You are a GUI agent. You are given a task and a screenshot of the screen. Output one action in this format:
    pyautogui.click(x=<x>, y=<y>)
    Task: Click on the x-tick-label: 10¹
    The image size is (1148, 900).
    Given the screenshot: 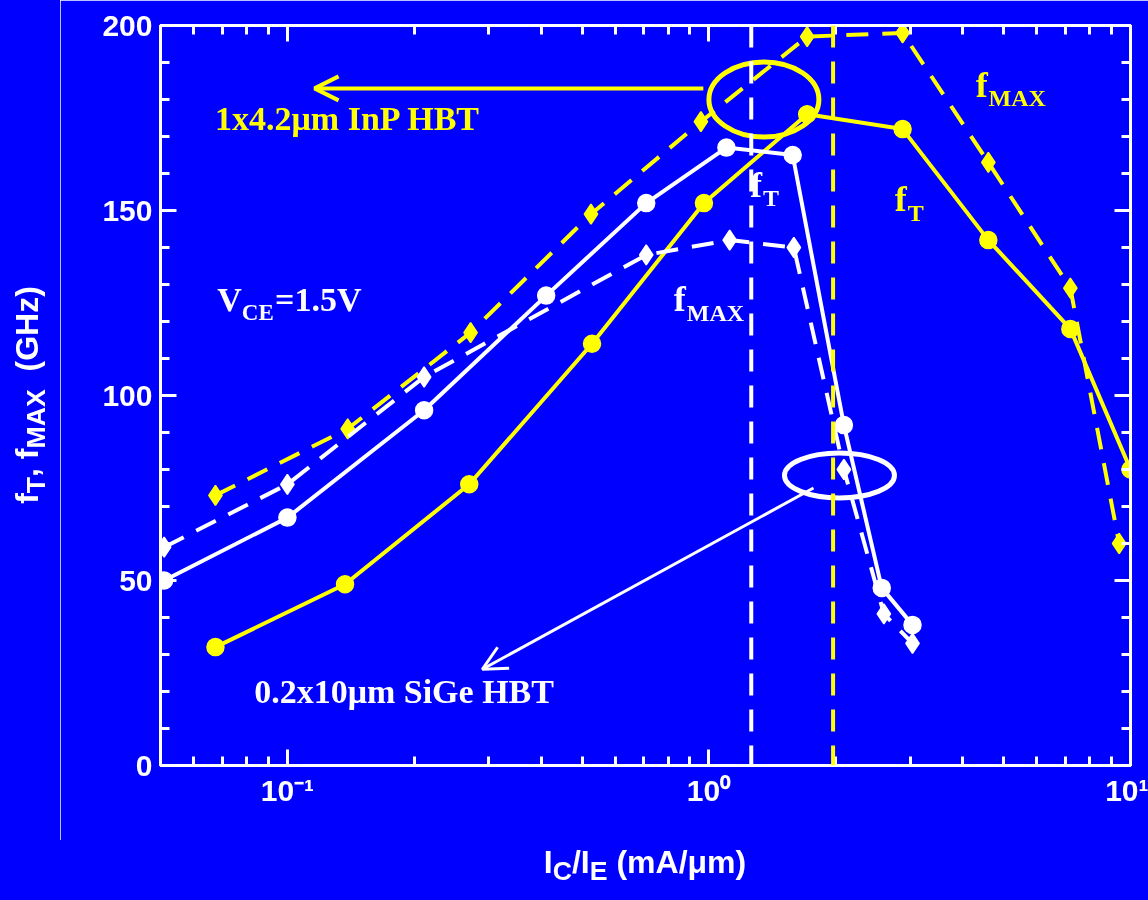 What is the action you would take?
    pyautogui.click(x=1126, y=790)
    